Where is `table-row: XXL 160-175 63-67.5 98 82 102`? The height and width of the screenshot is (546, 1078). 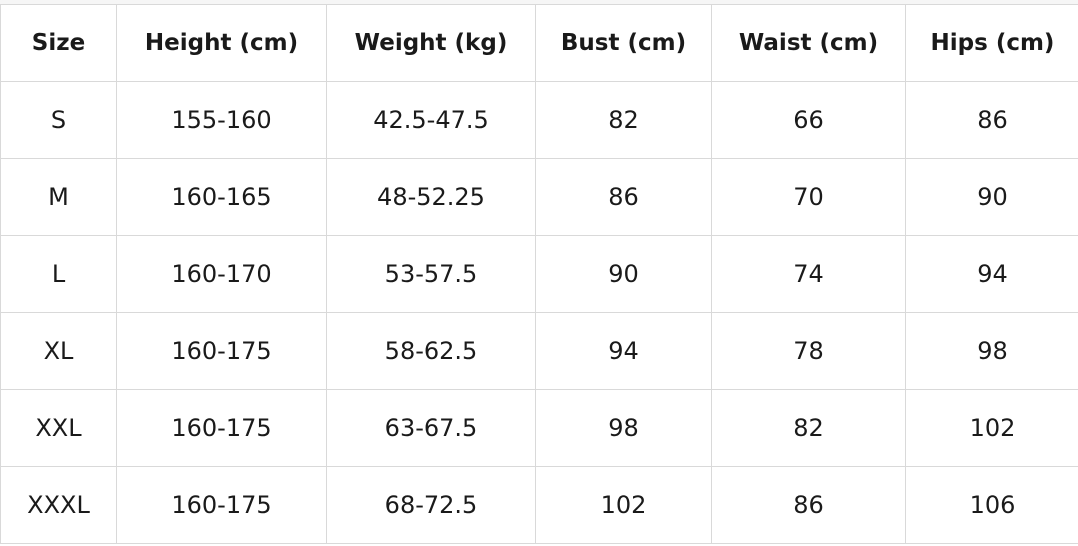 table-row: XXL 160-175 63-67.5 98 82 102 is located at coordinates (539, 428).